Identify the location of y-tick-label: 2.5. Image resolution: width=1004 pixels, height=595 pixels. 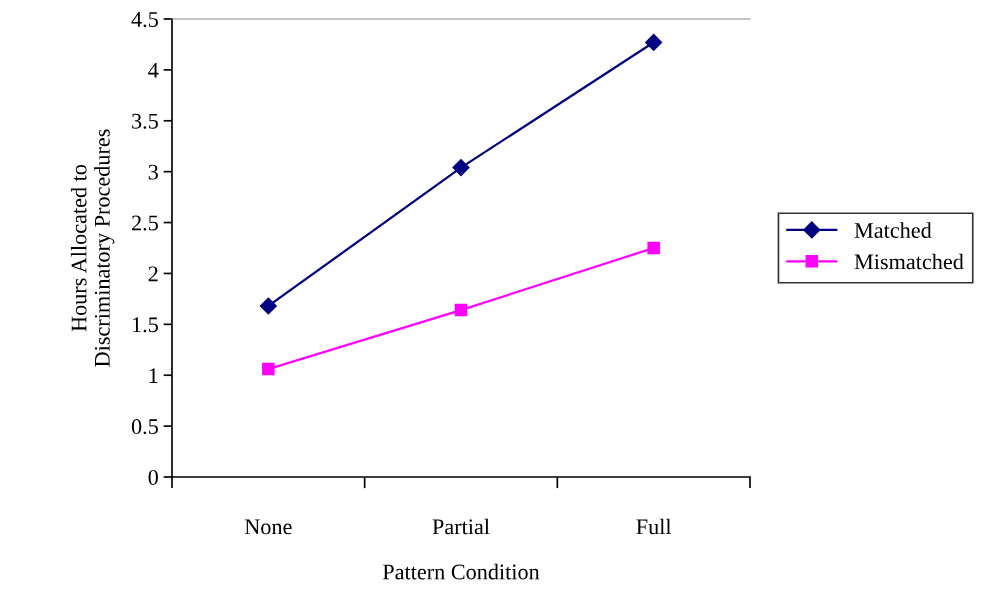
(145, 223).